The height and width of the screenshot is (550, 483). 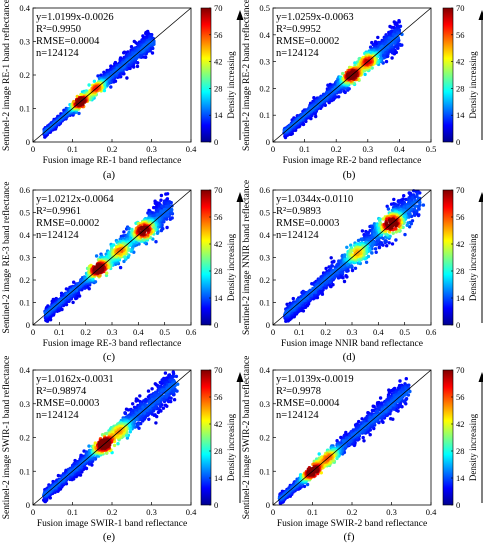 I want to click on y-axis-title: Sentinel-2 image RE-1 band reflectance, so click(x=6, y=75).